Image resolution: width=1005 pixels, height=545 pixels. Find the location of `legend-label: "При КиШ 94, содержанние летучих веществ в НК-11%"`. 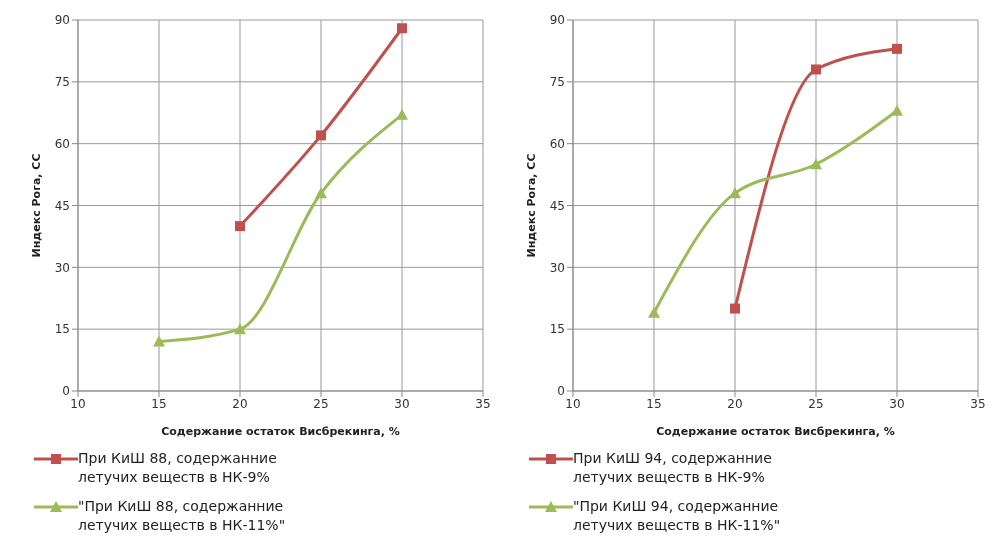

legend-label: "При КиШ 94, содержанние летучих веществ в НК-11%" is located at coordinates (677, 516).